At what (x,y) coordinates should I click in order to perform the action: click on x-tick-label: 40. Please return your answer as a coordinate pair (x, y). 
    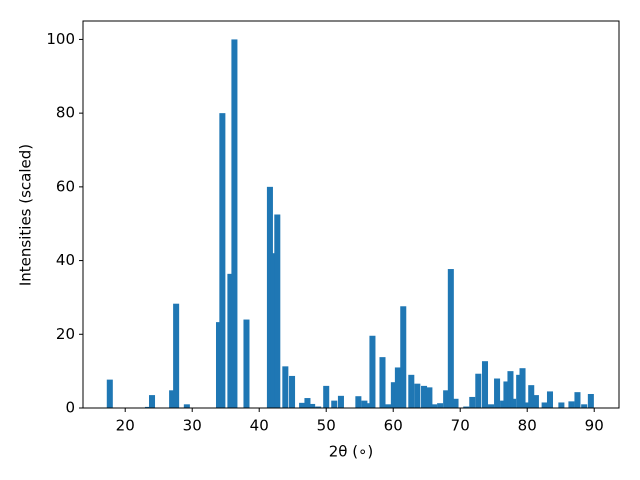
    Looking at the image, I should click on (259, 426).